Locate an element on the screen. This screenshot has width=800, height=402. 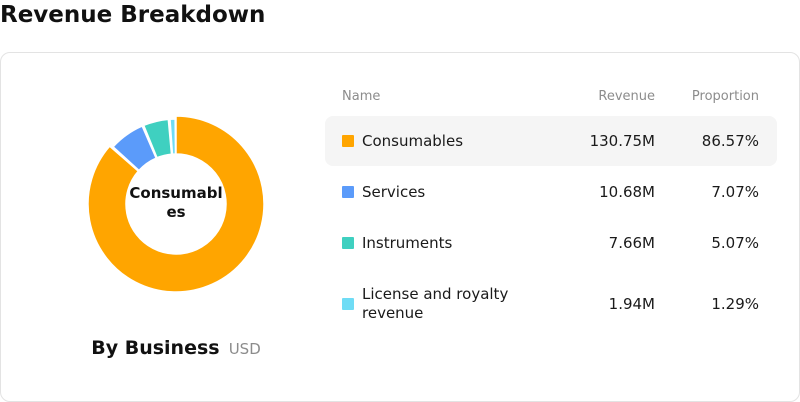
donut-chart is located at coordinates (176, 204).